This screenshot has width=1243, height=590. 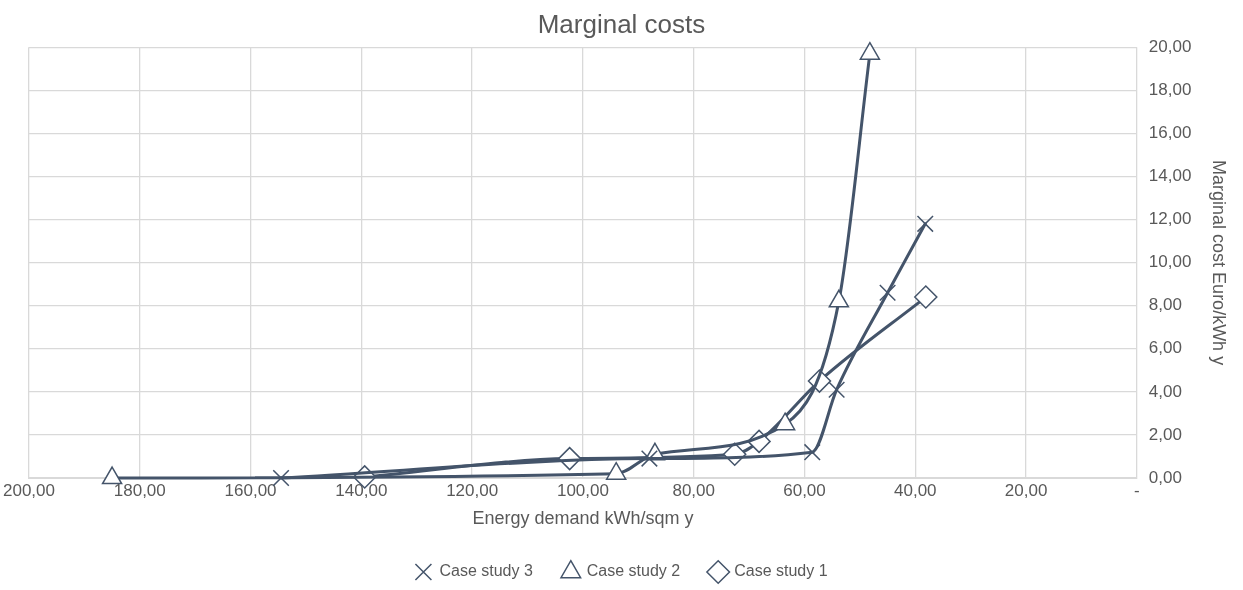 I want to click on x-tick-label: -, so click(x=1137, y=490).